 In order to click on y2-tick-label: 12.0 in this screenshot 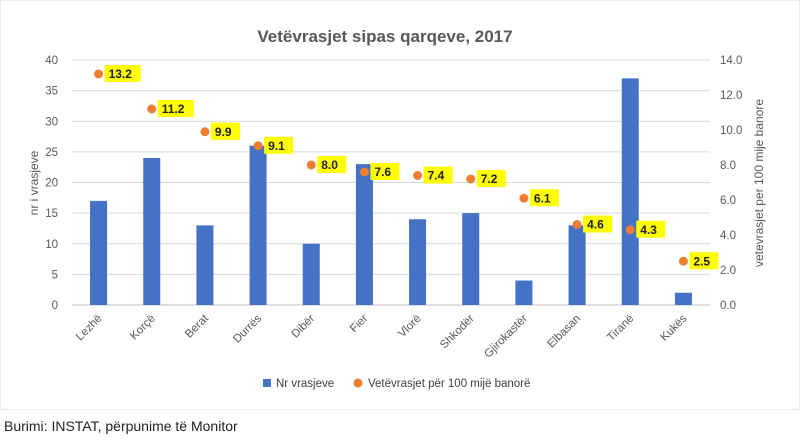, I will do `click(731, 96)`.